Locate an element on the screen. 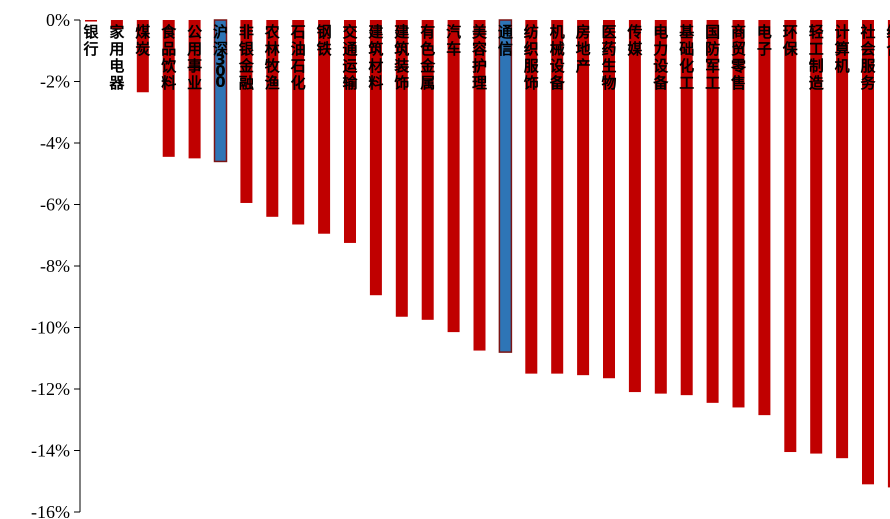  category-label: 汽车 is located at coordinates (453, 40).